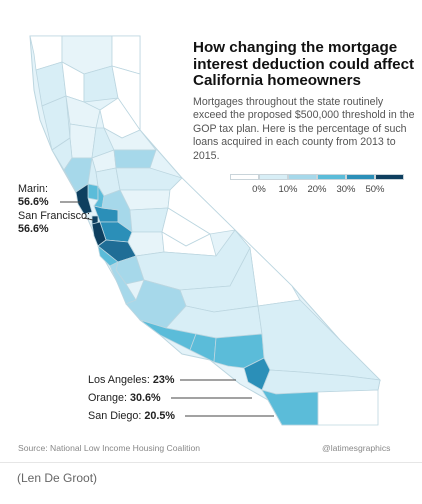 This screenshot has width=422, height=504. What do you see at coordinates (33, 229) in the screenshot?
I see `san-francisco-value: 56.6%` at bounding box center [33, 229].